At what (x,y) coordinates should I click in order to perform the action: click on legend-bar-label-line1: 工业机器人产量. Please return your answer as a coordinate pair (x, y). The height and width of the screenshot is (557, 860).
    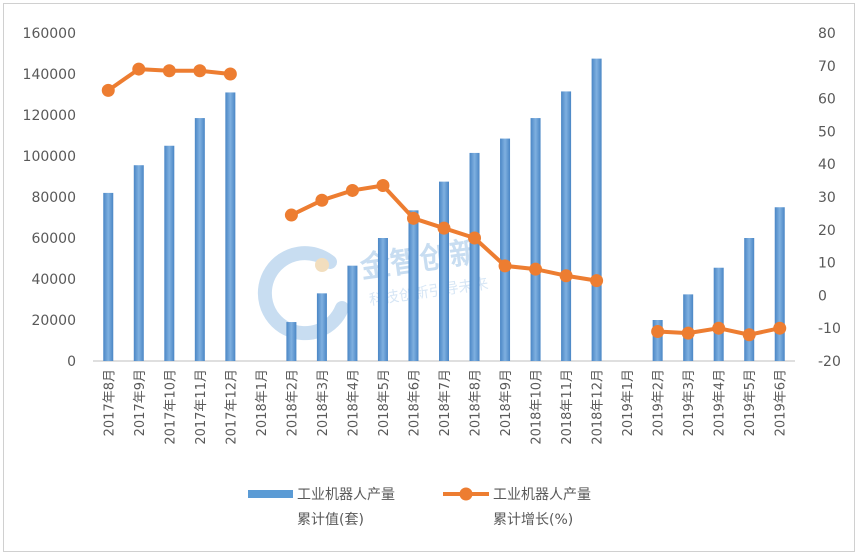
    Looking at the image, I should click on (346, 495).